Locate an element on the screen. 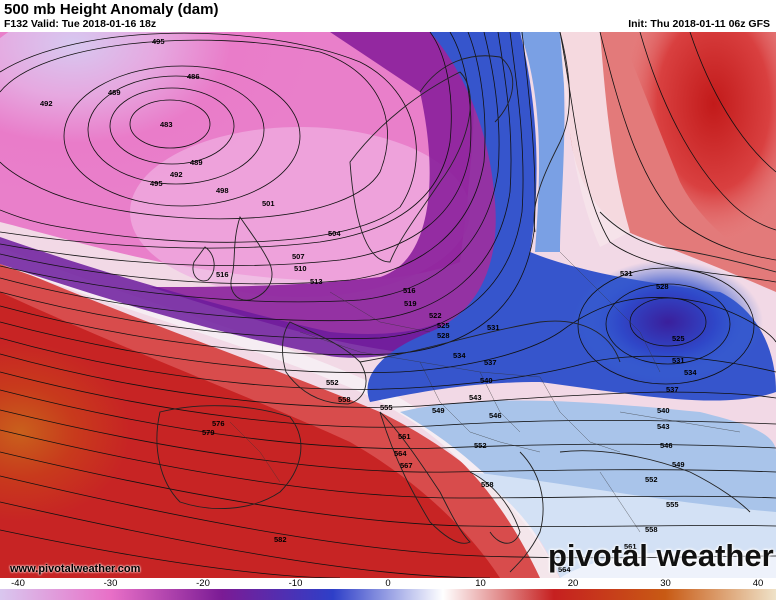 The height and width of the screenshot is (600, 776). pivotal-weather-logo: pivotal weather is located at coordinates (661, 555).